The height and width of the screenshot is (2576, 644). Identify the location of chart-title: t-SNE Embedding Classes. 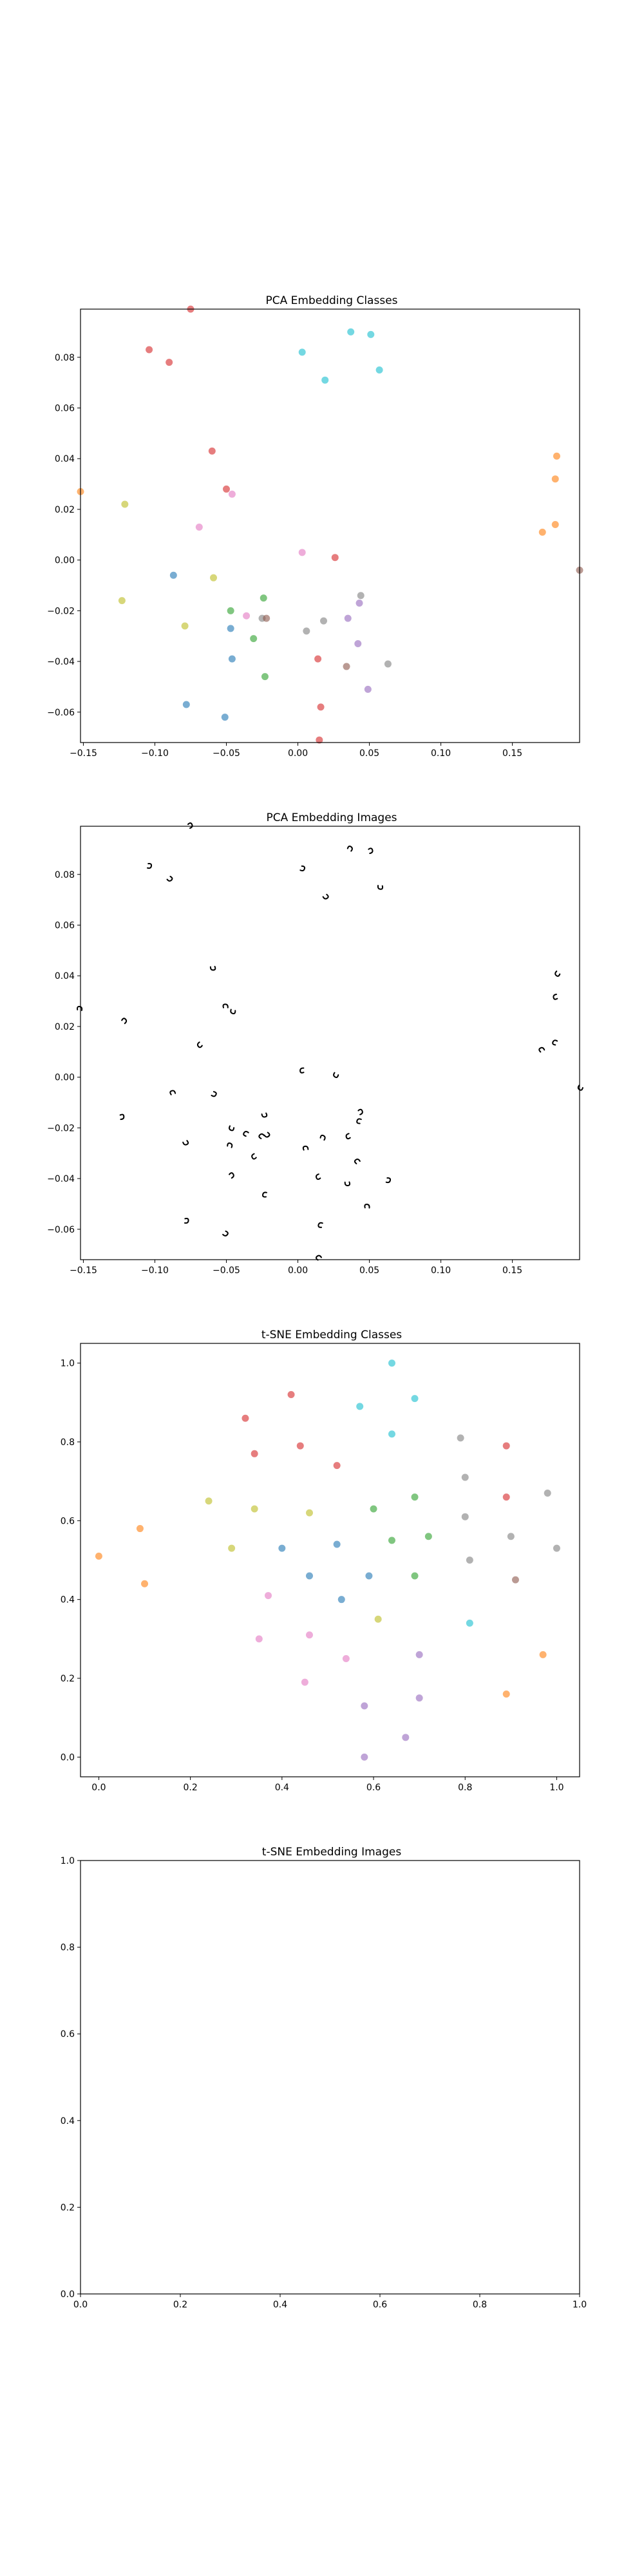
(332, 1335).